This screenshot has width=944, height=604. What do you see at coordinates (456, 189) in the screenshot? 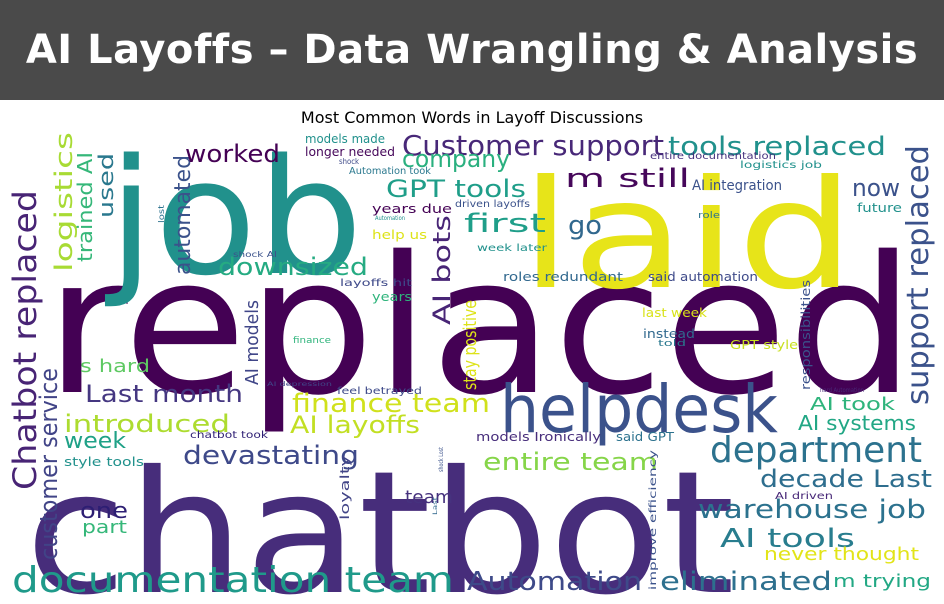
I see `word-gpt-tools: GPT tools` at bounding box center [456, 189].